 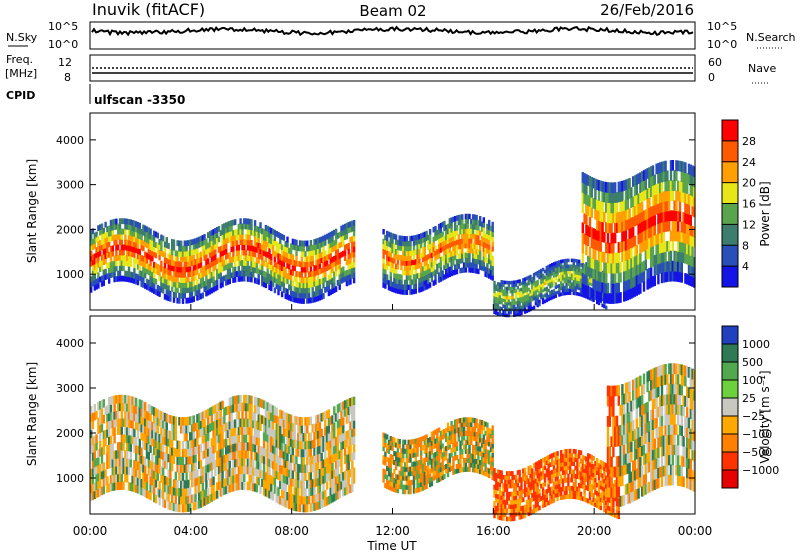 What do you see at coordinates (139, 100) in the screenshot?
I see `cpid-value: ulfscan -3350` at bounding box center [139, 100].